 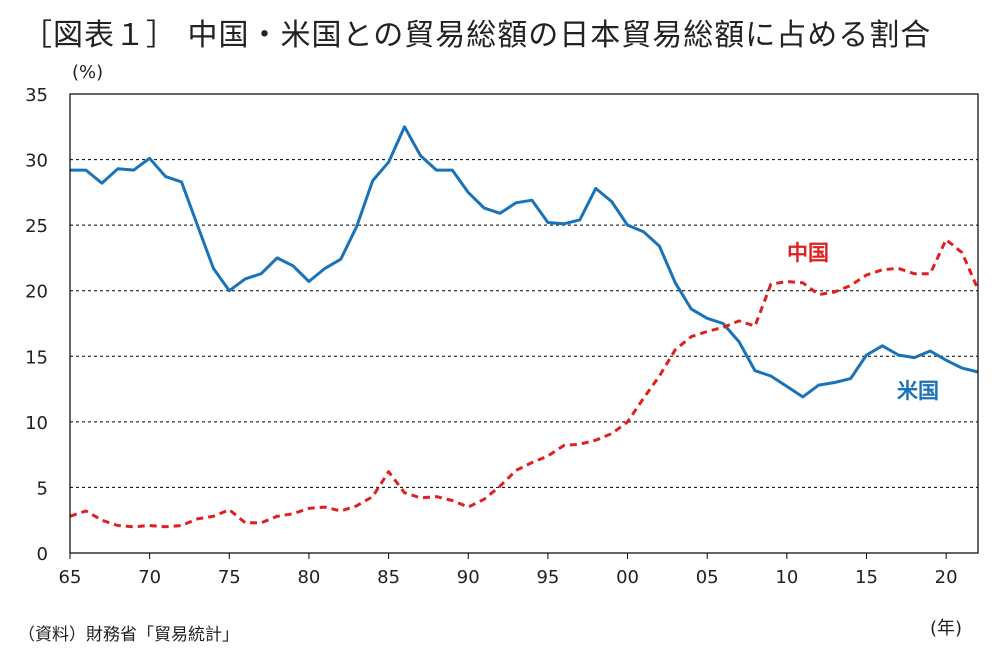 What do you see at coordinates (627, 577) in the screenshot?
I see `x-tick-label: 00` at bounding box center [627, 577].